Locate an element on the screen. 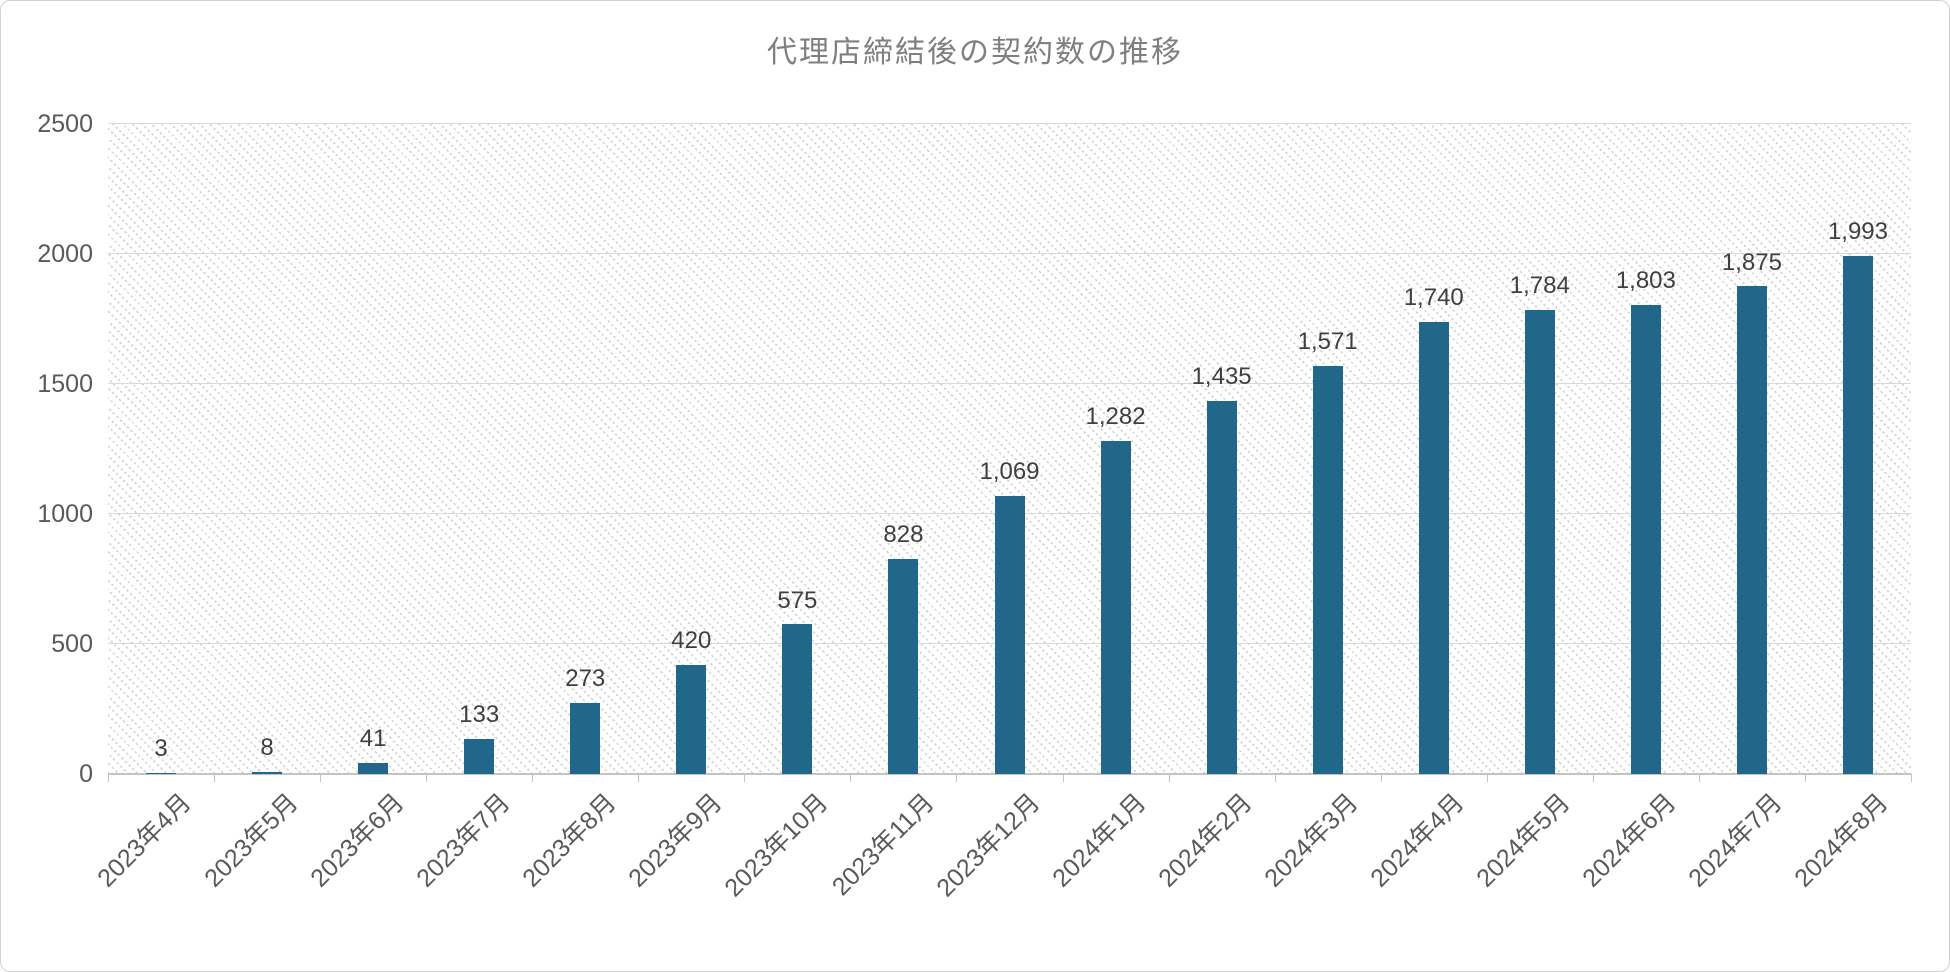  bar-value-label: 8 is located at coordinates (267, 747).